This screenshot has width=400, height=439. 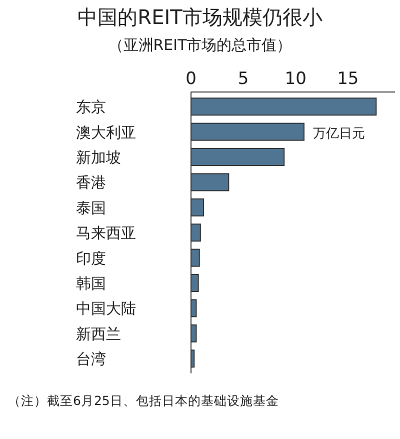 I want to click on y-tick-label: 澳大利亚, so click(x=106, y=132).